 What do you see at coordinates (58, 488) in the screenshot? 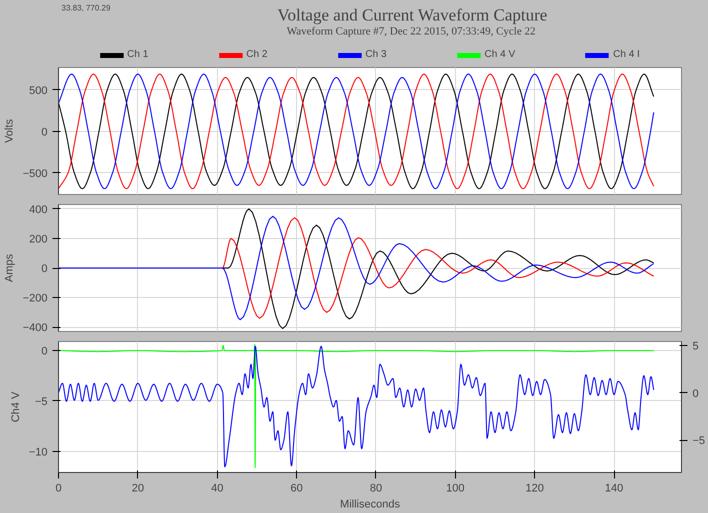
I see `x-tick-label: 0` at bounding box center [58, 488].